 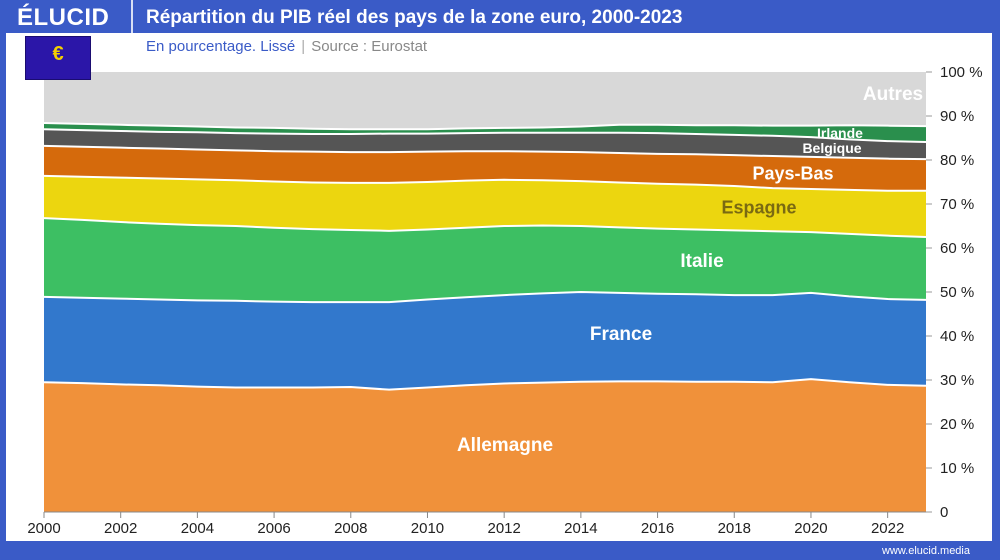 What do you see at coordinates (58, 58) in the screenshot?
I see `eu-flag-euro-icon: €` at bounding box center [58, 58].